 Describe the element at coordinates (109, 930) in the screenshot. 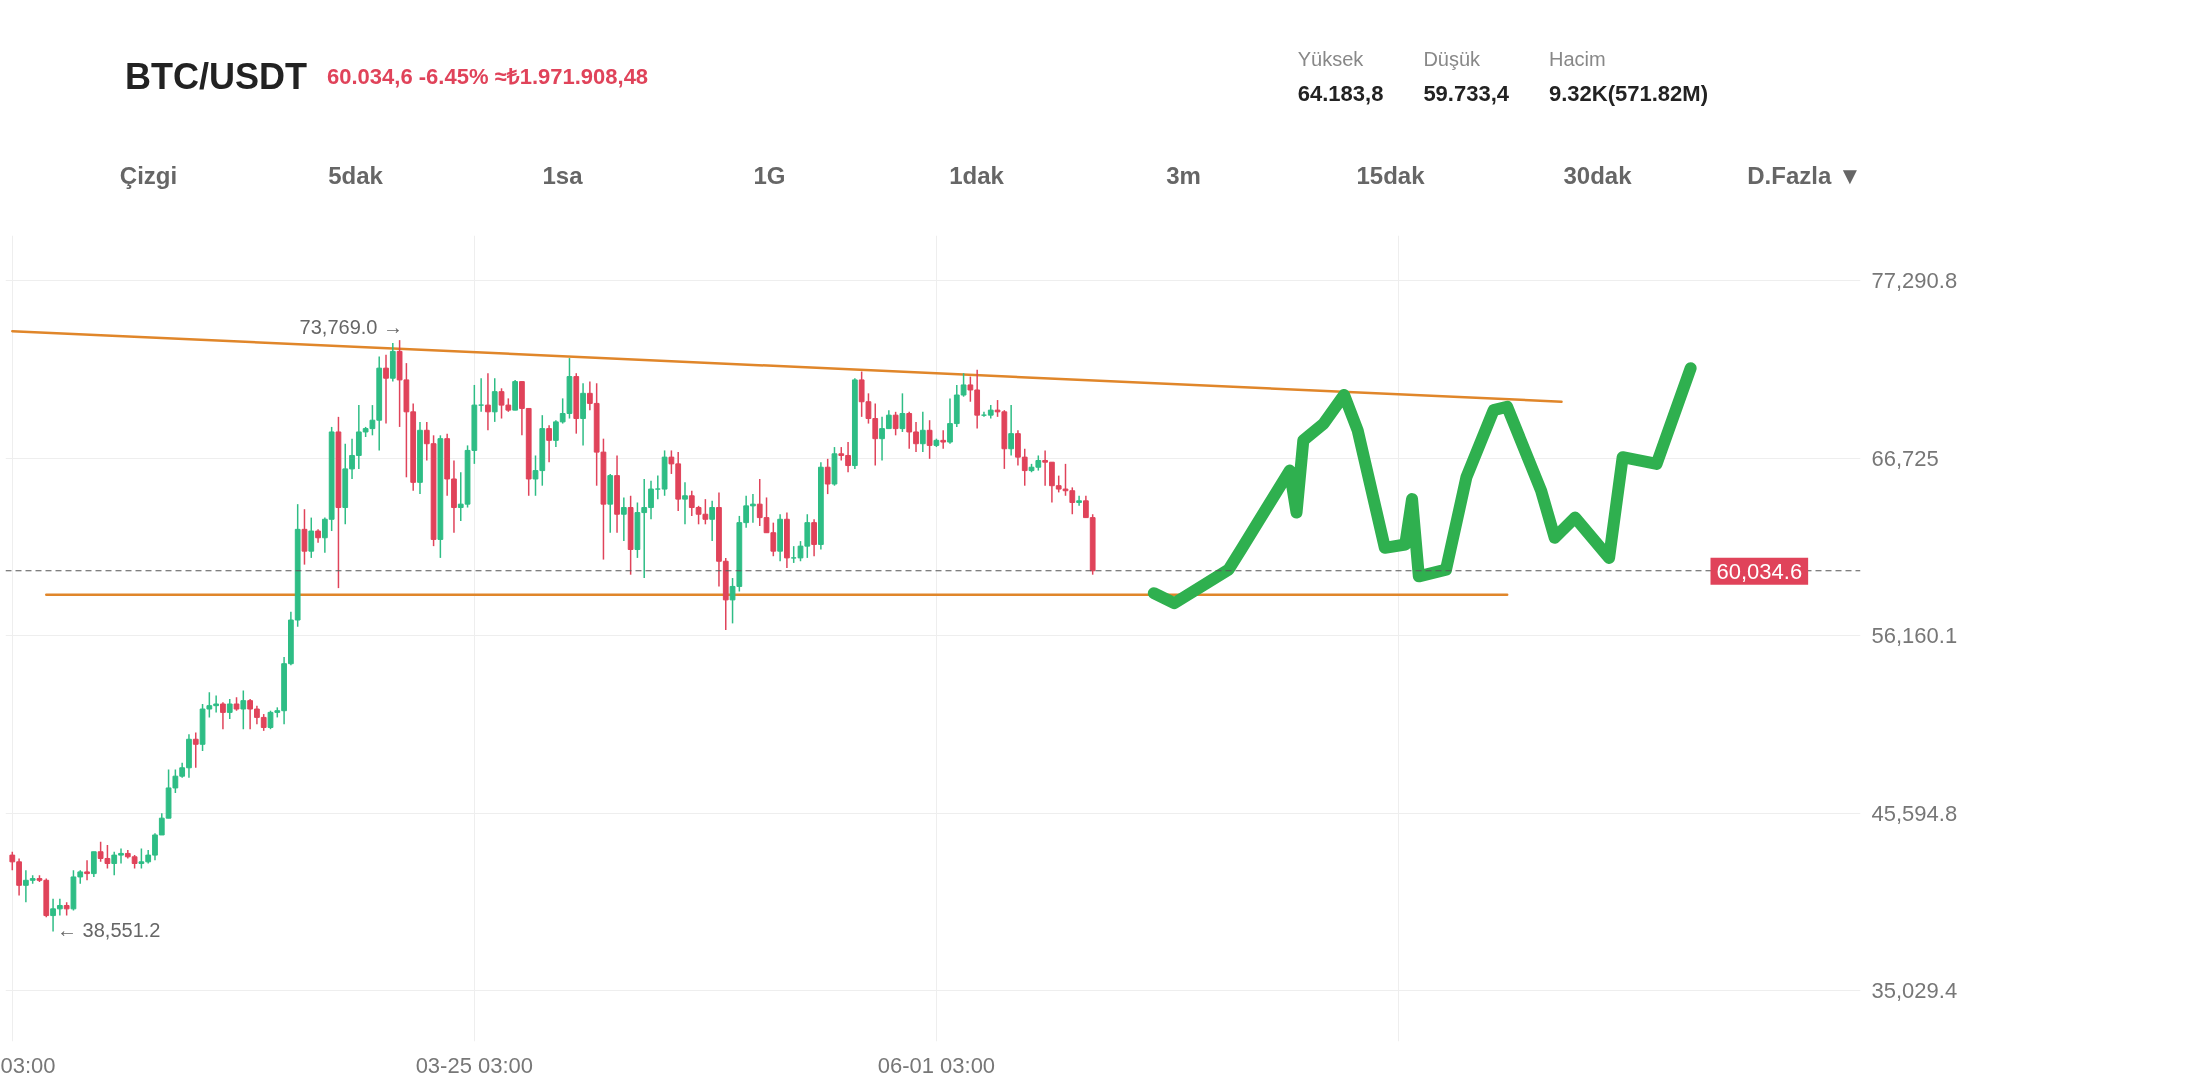

I see `annotation: ← 38,551.2` at that location.